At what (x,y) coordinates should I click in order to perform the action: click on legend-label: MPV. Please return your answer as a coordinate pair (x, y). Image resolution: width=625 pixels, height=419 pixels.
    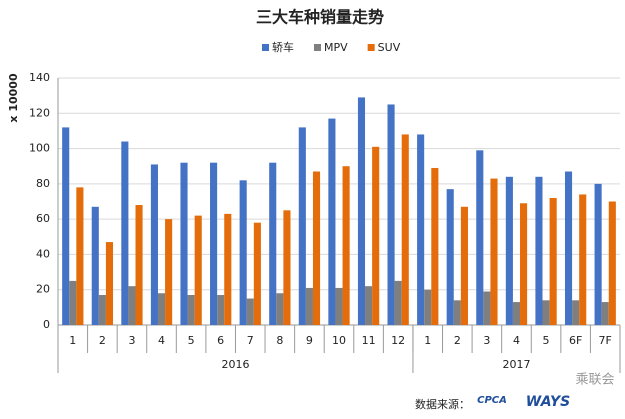
    Looking at the image, I should click on (336, 47).